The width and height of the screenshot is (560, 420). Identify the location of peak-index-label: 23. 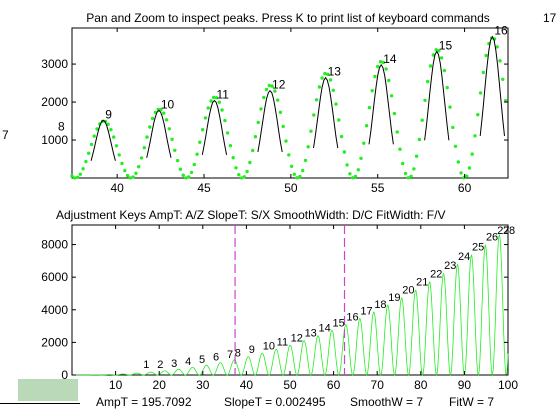
(450, 266).